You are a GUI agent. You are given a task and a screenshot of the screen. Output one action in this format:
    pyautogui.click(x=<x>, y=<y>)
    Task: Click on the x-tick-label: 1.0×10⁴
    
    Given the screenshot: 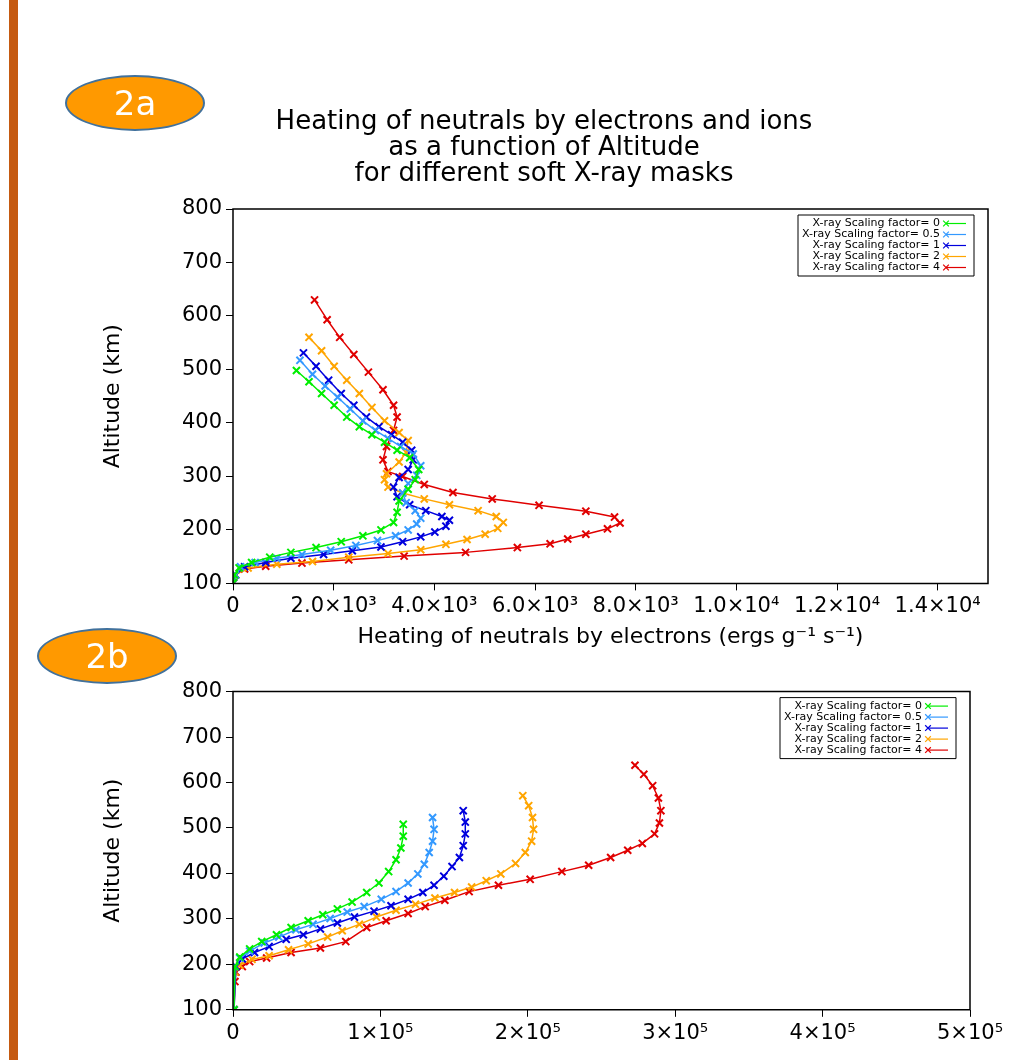 What is the action you would take?
    pyautogui.click(x=736, y=605)
    